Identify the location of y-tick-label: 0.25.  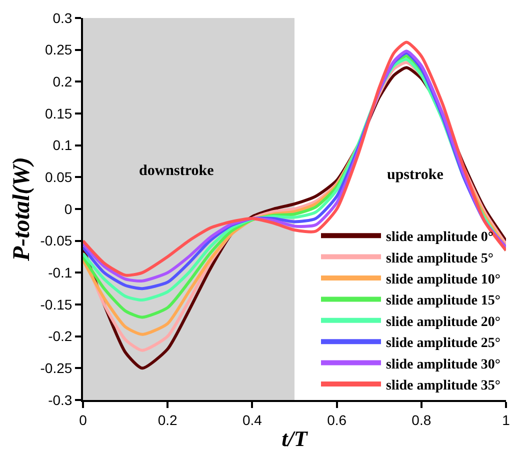
(58, 50).